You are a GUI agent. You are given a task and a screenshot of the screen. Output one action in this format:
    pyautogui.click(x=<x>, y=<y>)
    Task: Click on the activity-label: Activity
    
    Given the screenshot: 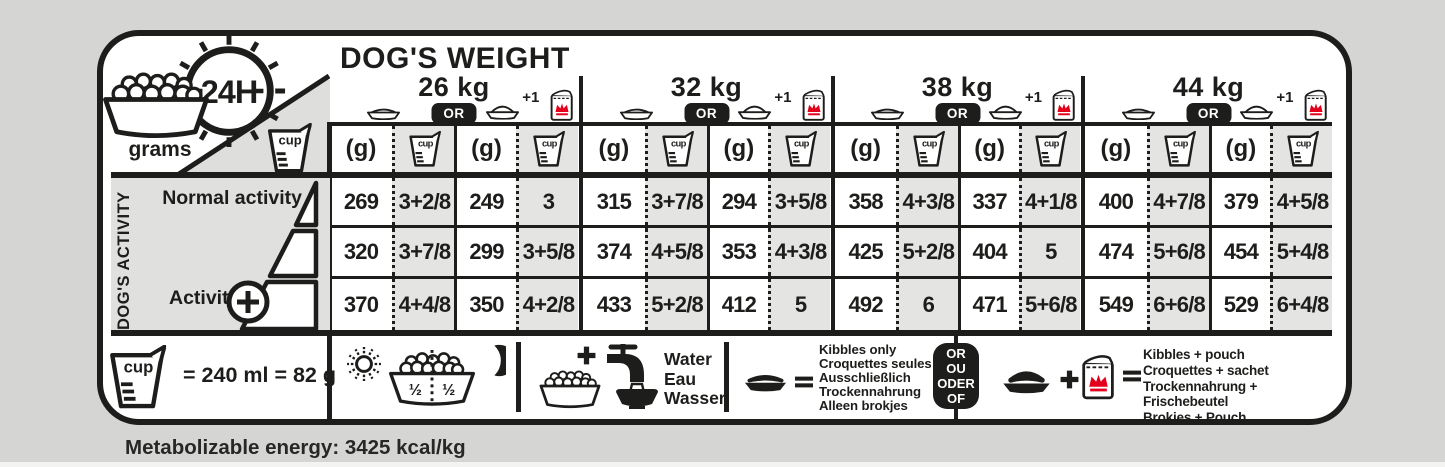 What is the action you would take?
    pyautogui.click(x=204, y=298)
    